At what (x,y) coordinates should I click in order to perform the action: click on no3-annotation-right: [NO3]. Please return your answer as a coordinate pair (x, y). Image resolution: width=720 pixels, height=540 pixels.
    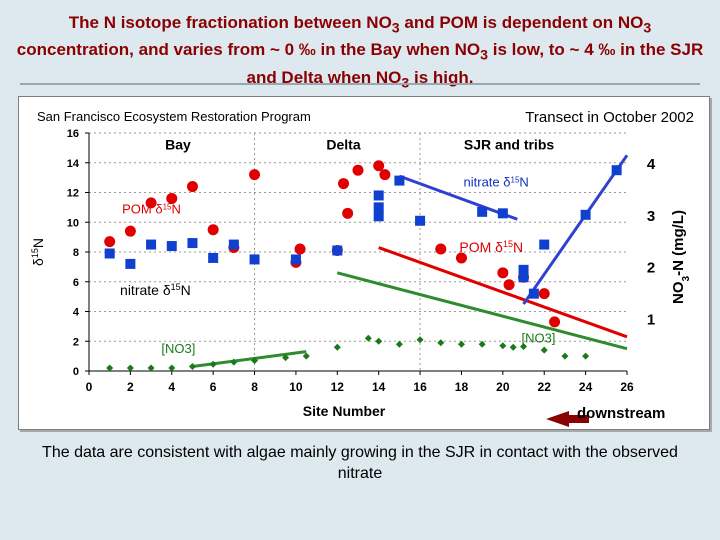
    Looking at the image, I should click on (538, 338).